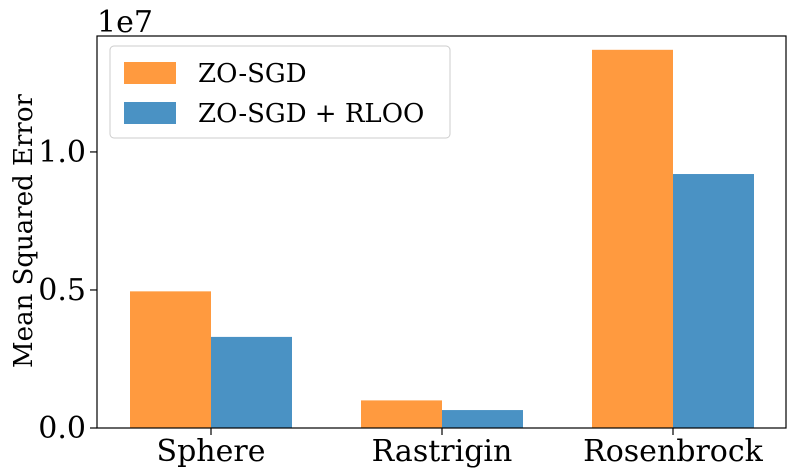 This screenshot has height=475, width=793. Describe the element at coordinates (673, 451) in the screenshot. I see `x-tick-label-rosenbrock: Rosenbrock` at that location.